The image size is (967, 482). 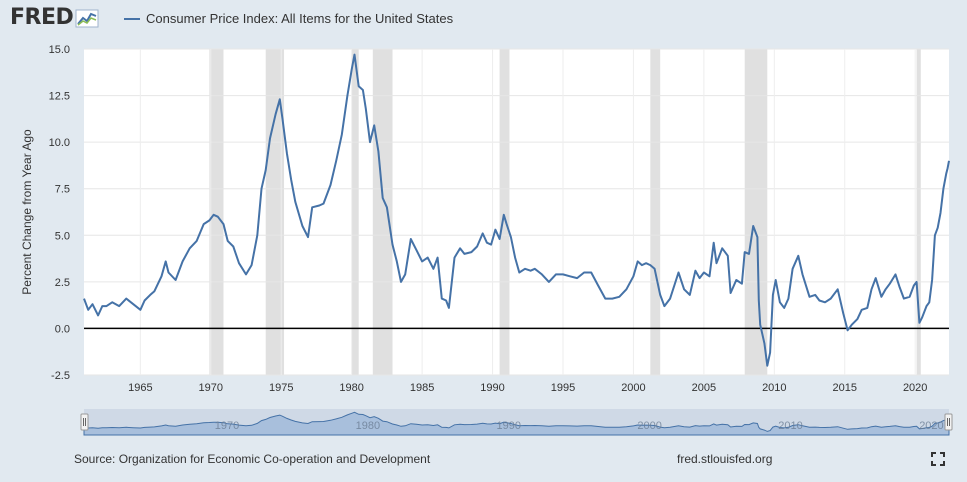 I want to click on y-tick-label: 5.0, so click(x=62, y=236).